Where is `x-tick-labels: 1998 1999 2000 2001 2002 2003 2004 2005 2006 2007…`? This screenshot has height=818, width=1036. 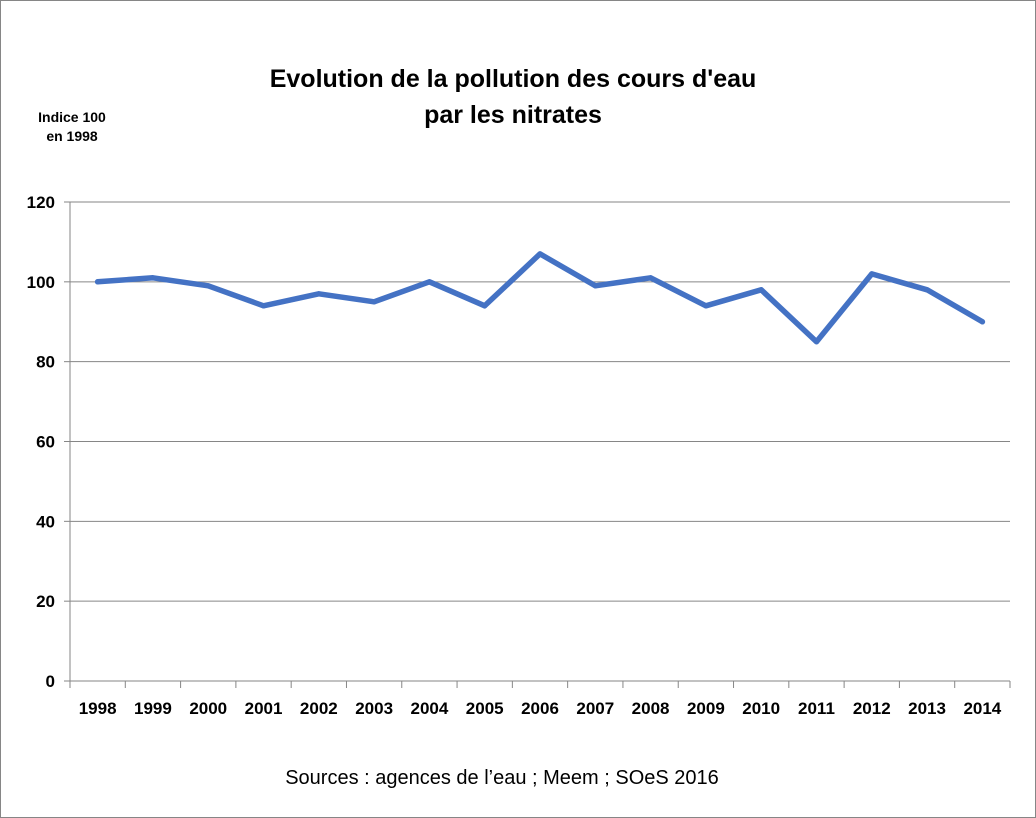
x-tick-labels: 1998 1999 2000 2001 2002 2003 2004 2005 2006 2007… is located at coordinates (540, 708).